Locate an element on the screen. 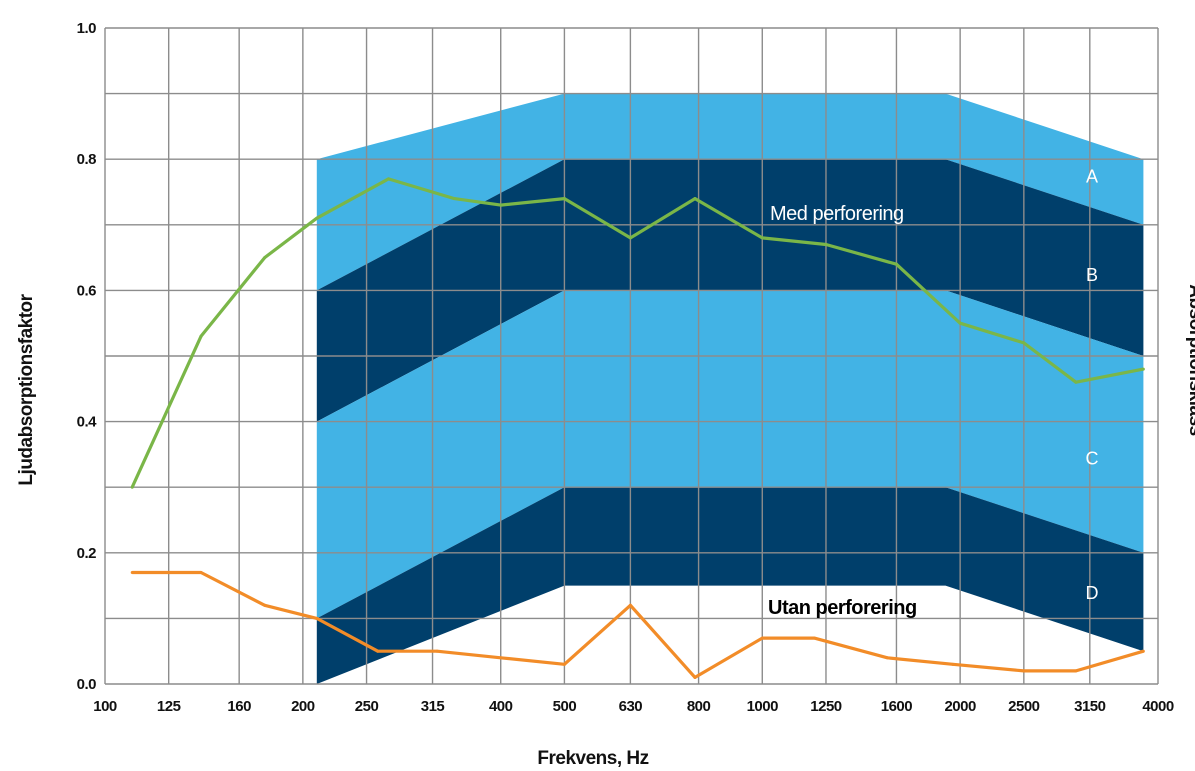  class-label-a: A is located at coordinates (1092, 177).